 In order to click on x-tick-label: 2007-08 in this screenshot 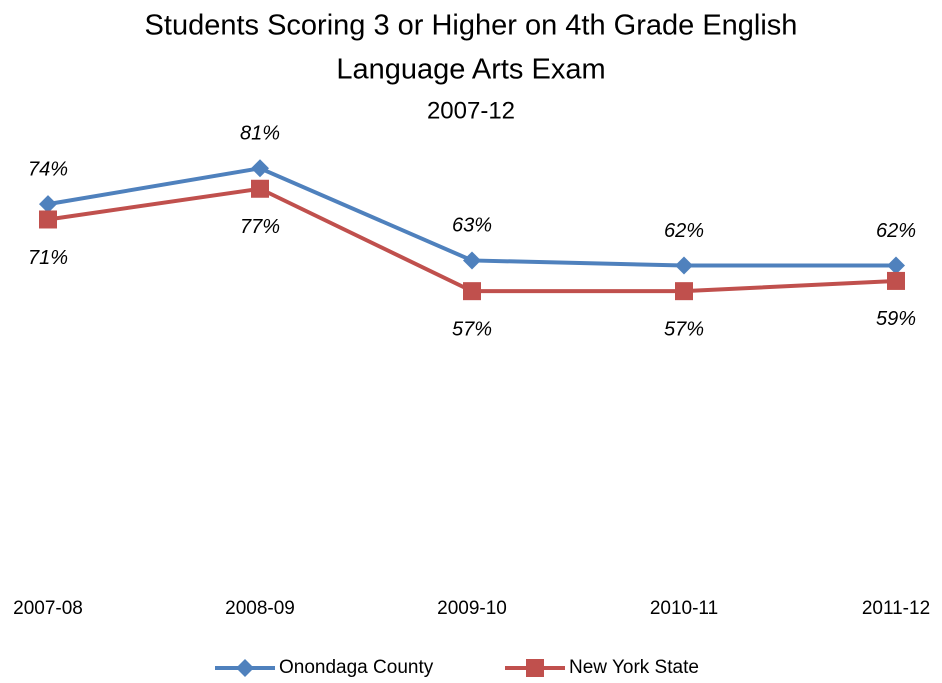, I will do `click(48, 608)`.